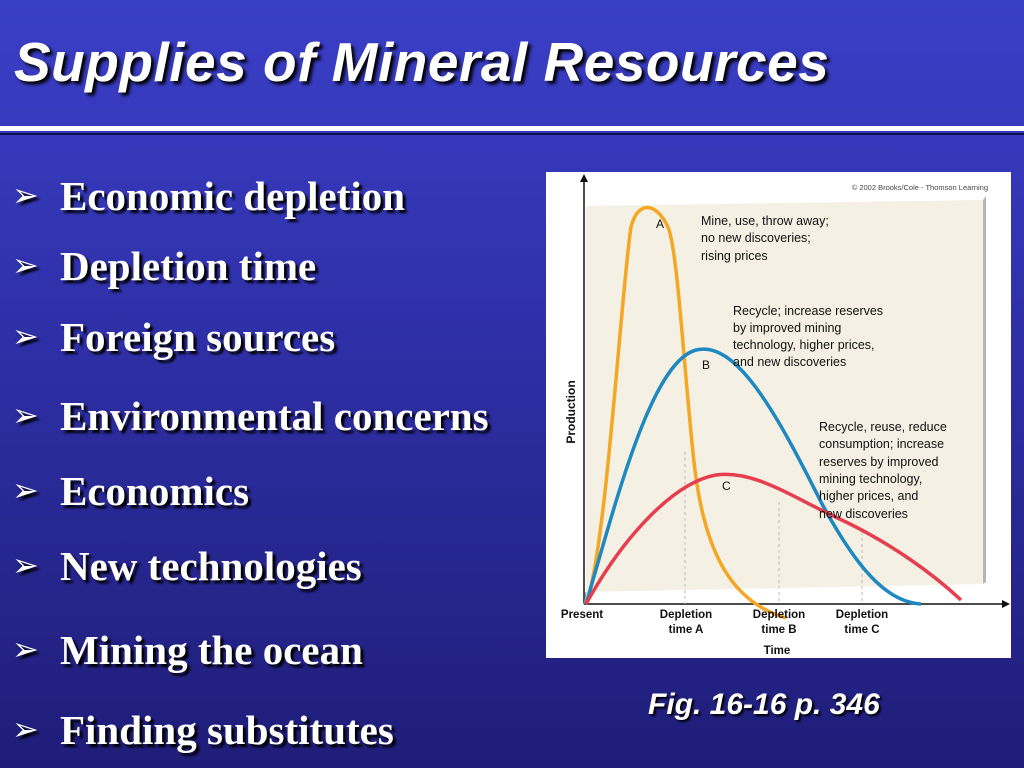  I want to click on curve-a, so click(685, 412).